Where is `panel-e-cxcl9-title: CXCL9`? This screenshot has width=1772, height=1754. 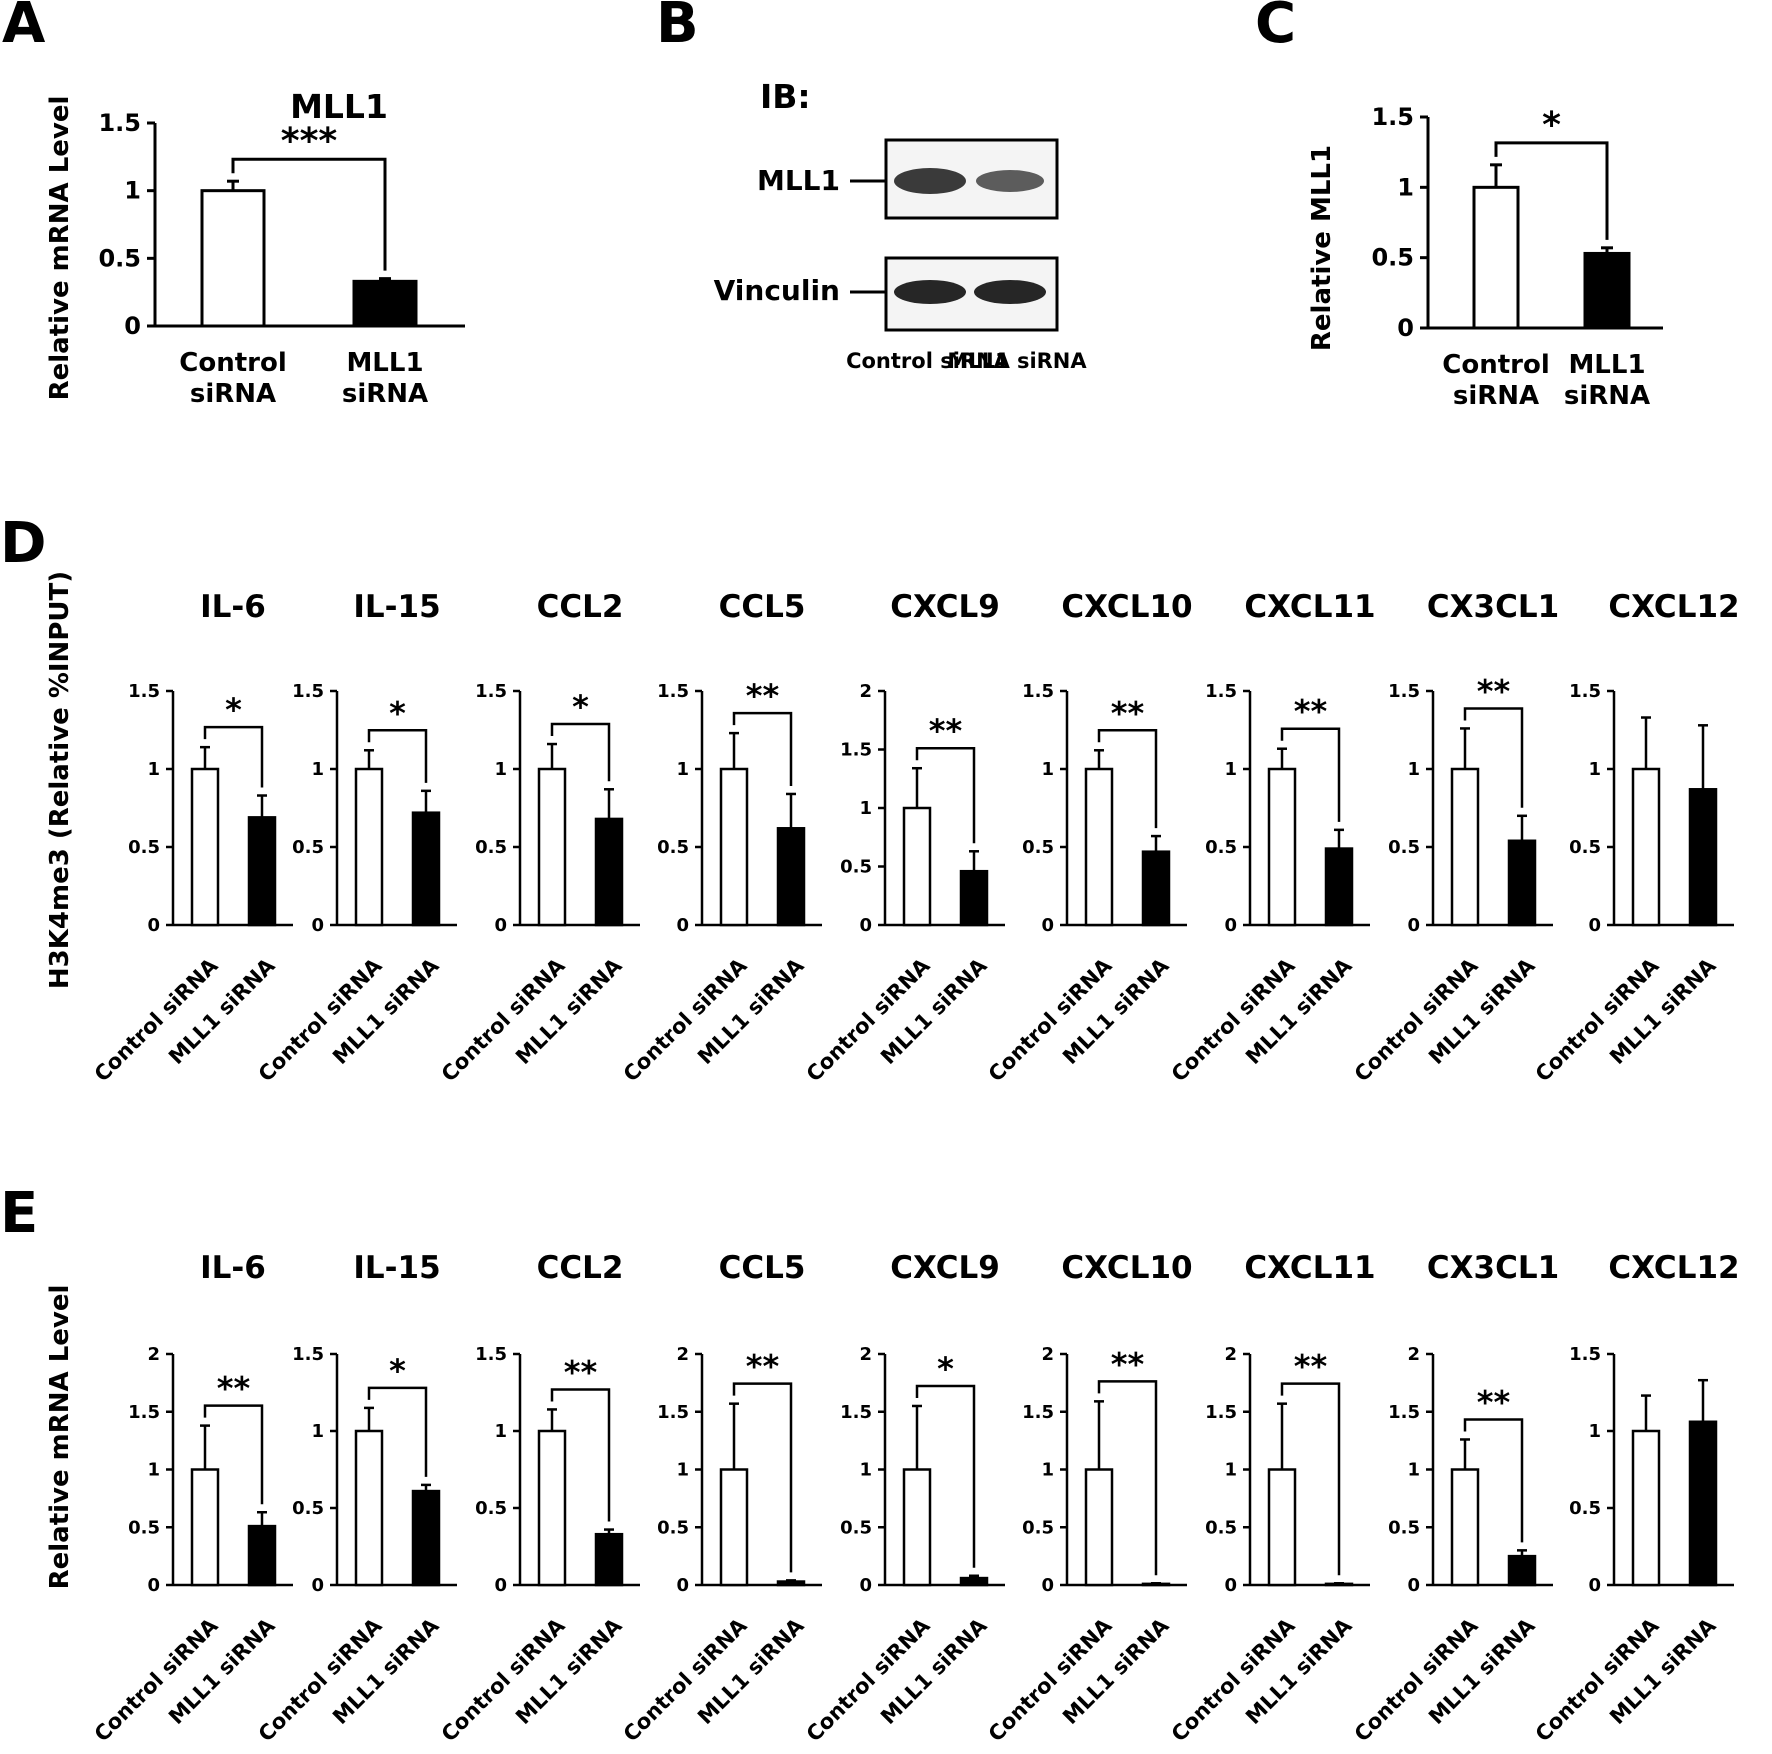 panel-e-cxcl9-title: CXCL9 is located at coordinates (945, 1268).